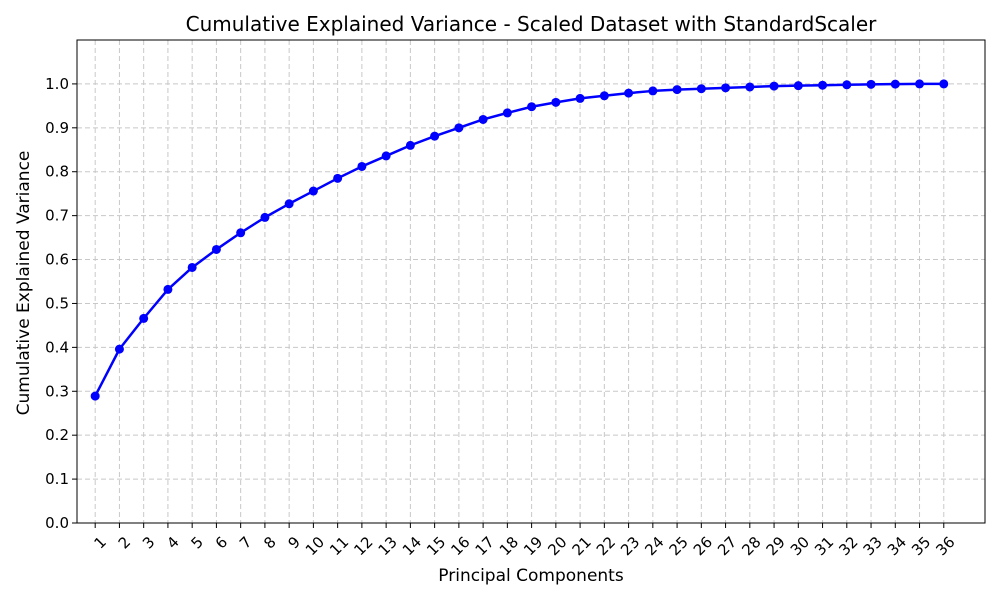 This screenshot has width=1000, height=600. I want to click on x-tick-label: 35, so click(921, 546).